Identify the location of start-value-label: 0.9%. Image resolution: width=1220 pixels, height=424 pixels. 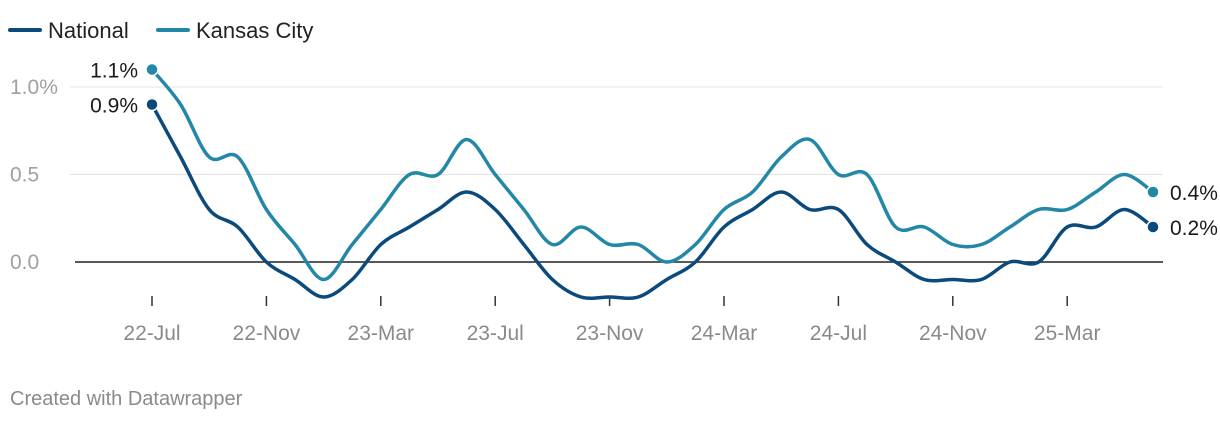
(114, 106).